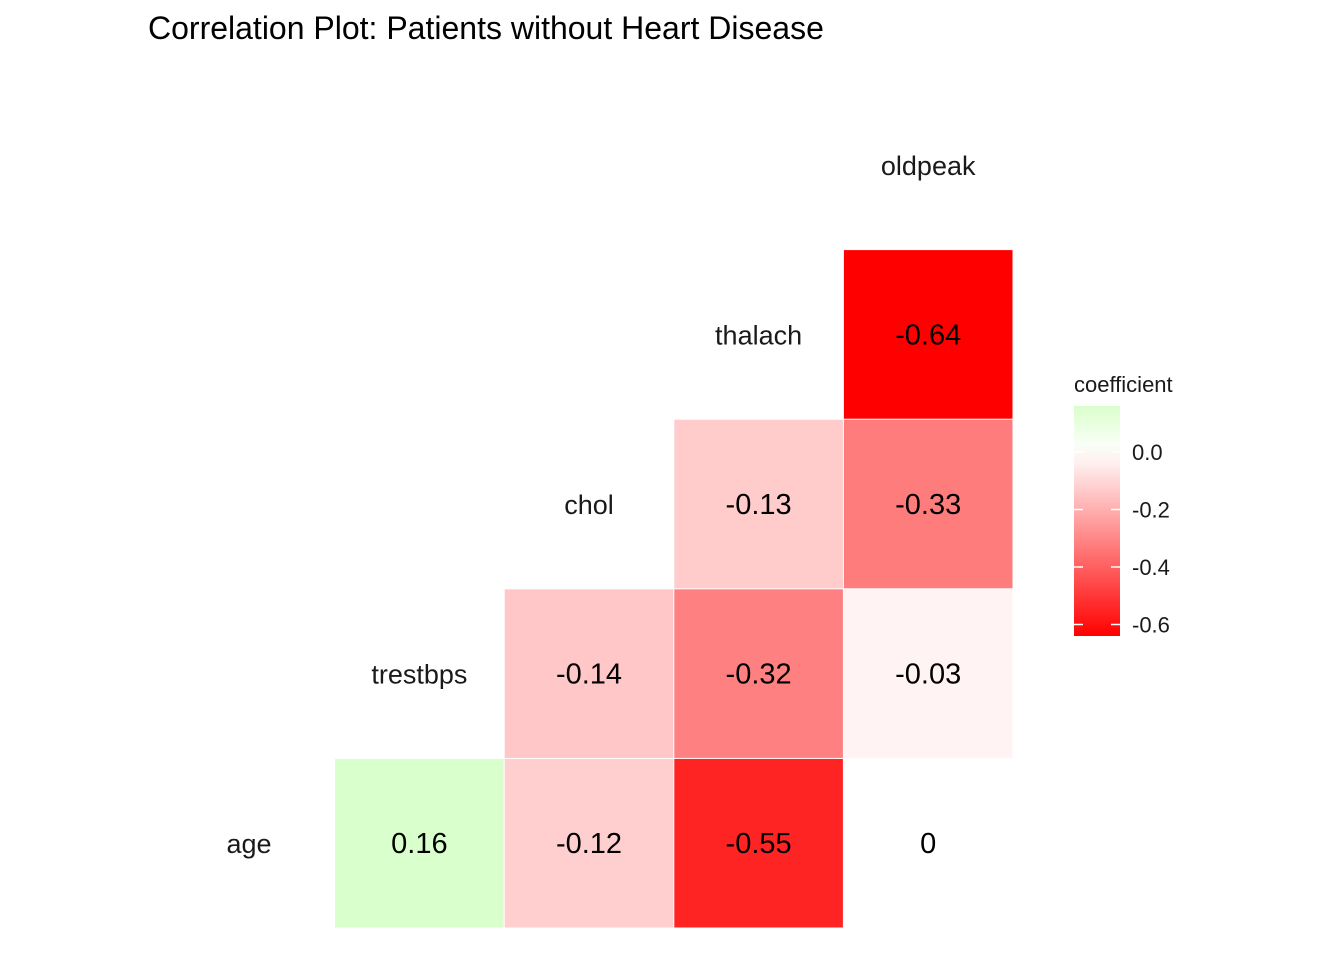 This screenshot has height=960, width=1344. What do you see at coordinates (928, 166) in the screenshot?
I see `variable-label-oldpeak: oldpeak` at bounding box center [928, 166].